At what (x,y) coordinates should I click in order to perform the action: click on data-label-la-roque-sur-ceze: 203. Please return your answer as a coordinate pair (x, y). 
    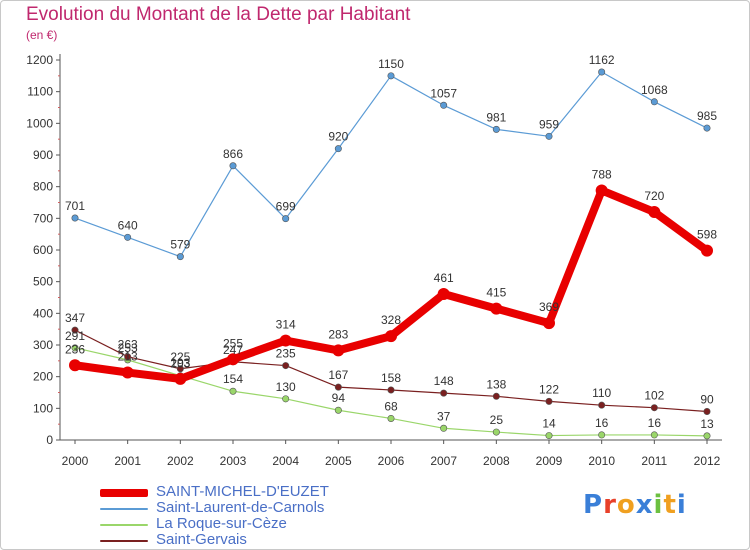
    Looking at the image, I should click on (180, 364).